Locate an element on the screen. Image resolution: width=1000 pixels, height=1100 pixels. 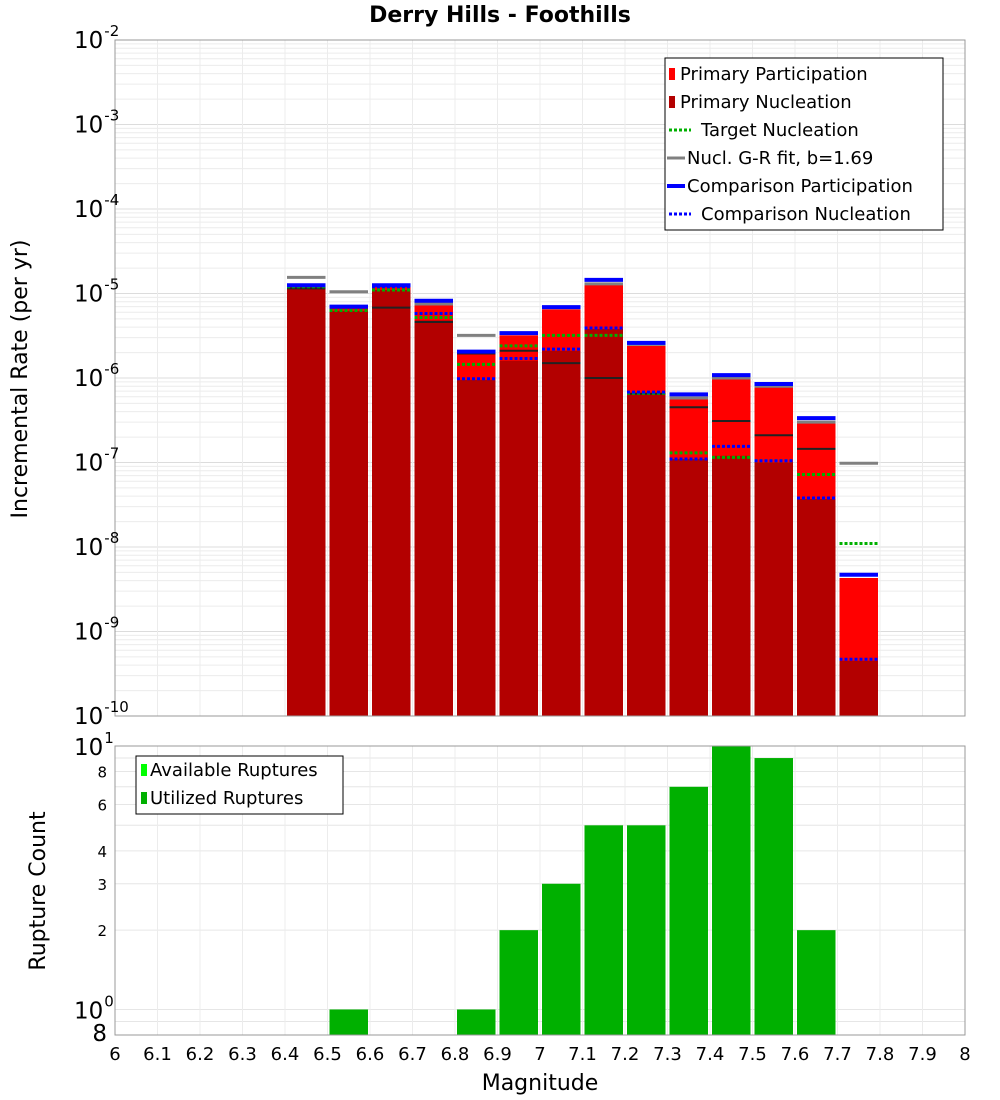
bottom-y-tick-label: 3 is located at coordinates (102, 885).